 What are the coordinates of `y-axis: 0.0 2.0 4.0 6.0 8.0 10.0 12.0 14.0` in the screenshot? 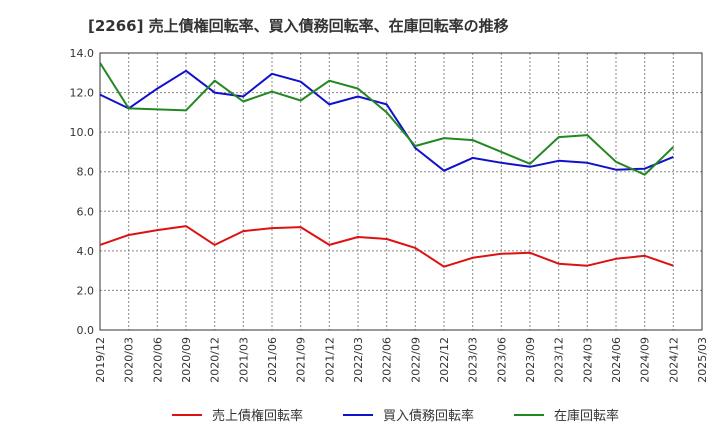 It's located at (82, 192).